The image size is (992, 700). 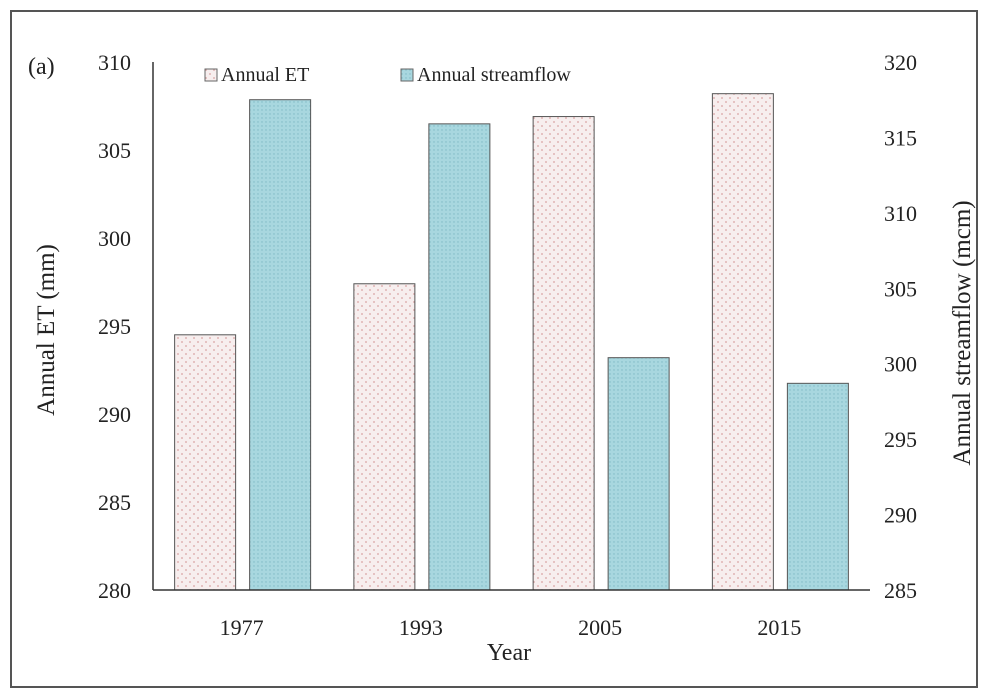 What do you see at coordinates (509, 653) in the screenshot?
I see `x-axis-label: Year` at bounding box center [509, 653].